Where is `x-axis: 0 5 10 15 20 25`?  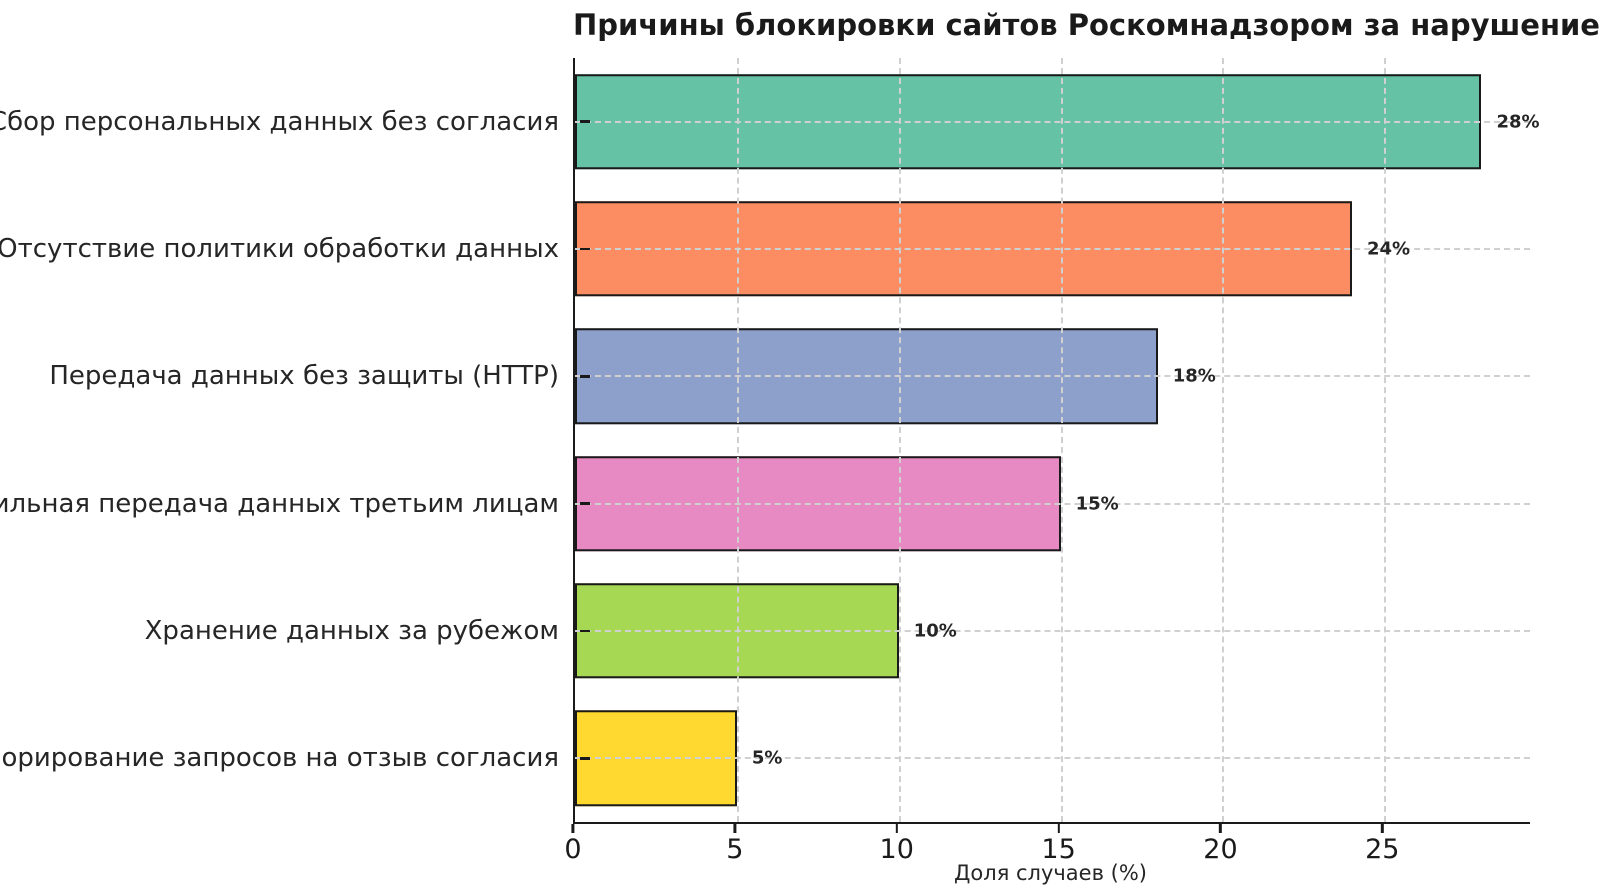 x-axis: 0 5 10 15 20 25 is located at coordinates (1046, 847).